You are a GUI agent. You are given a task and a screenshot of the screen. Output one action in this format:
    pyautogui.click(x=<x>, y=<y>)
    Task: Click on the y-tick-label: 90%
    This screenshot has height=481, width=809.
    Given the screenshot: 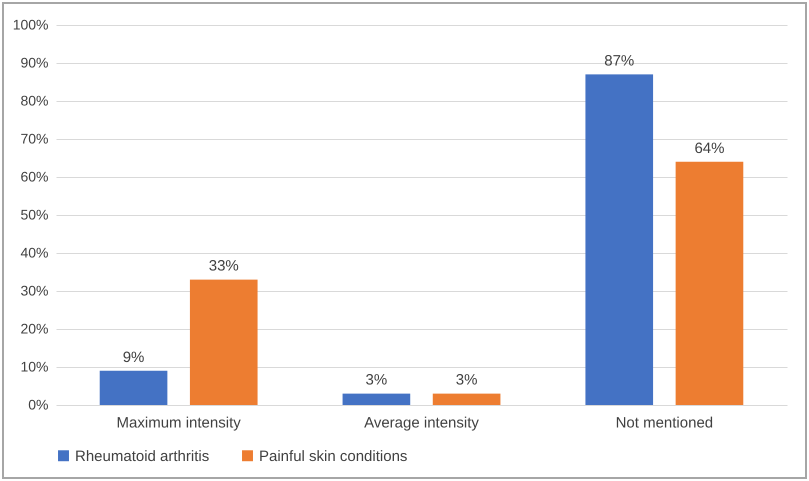 What is the action you would take?
    pyautogui.click(x=34, y=62)
    